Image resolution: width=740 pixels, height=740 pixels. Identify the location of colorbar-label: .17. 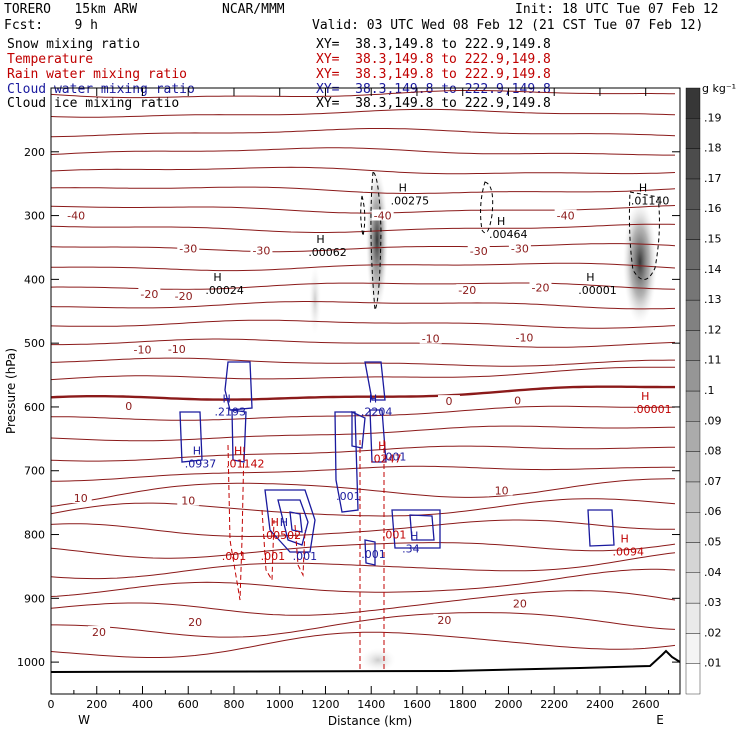
(713, 178).